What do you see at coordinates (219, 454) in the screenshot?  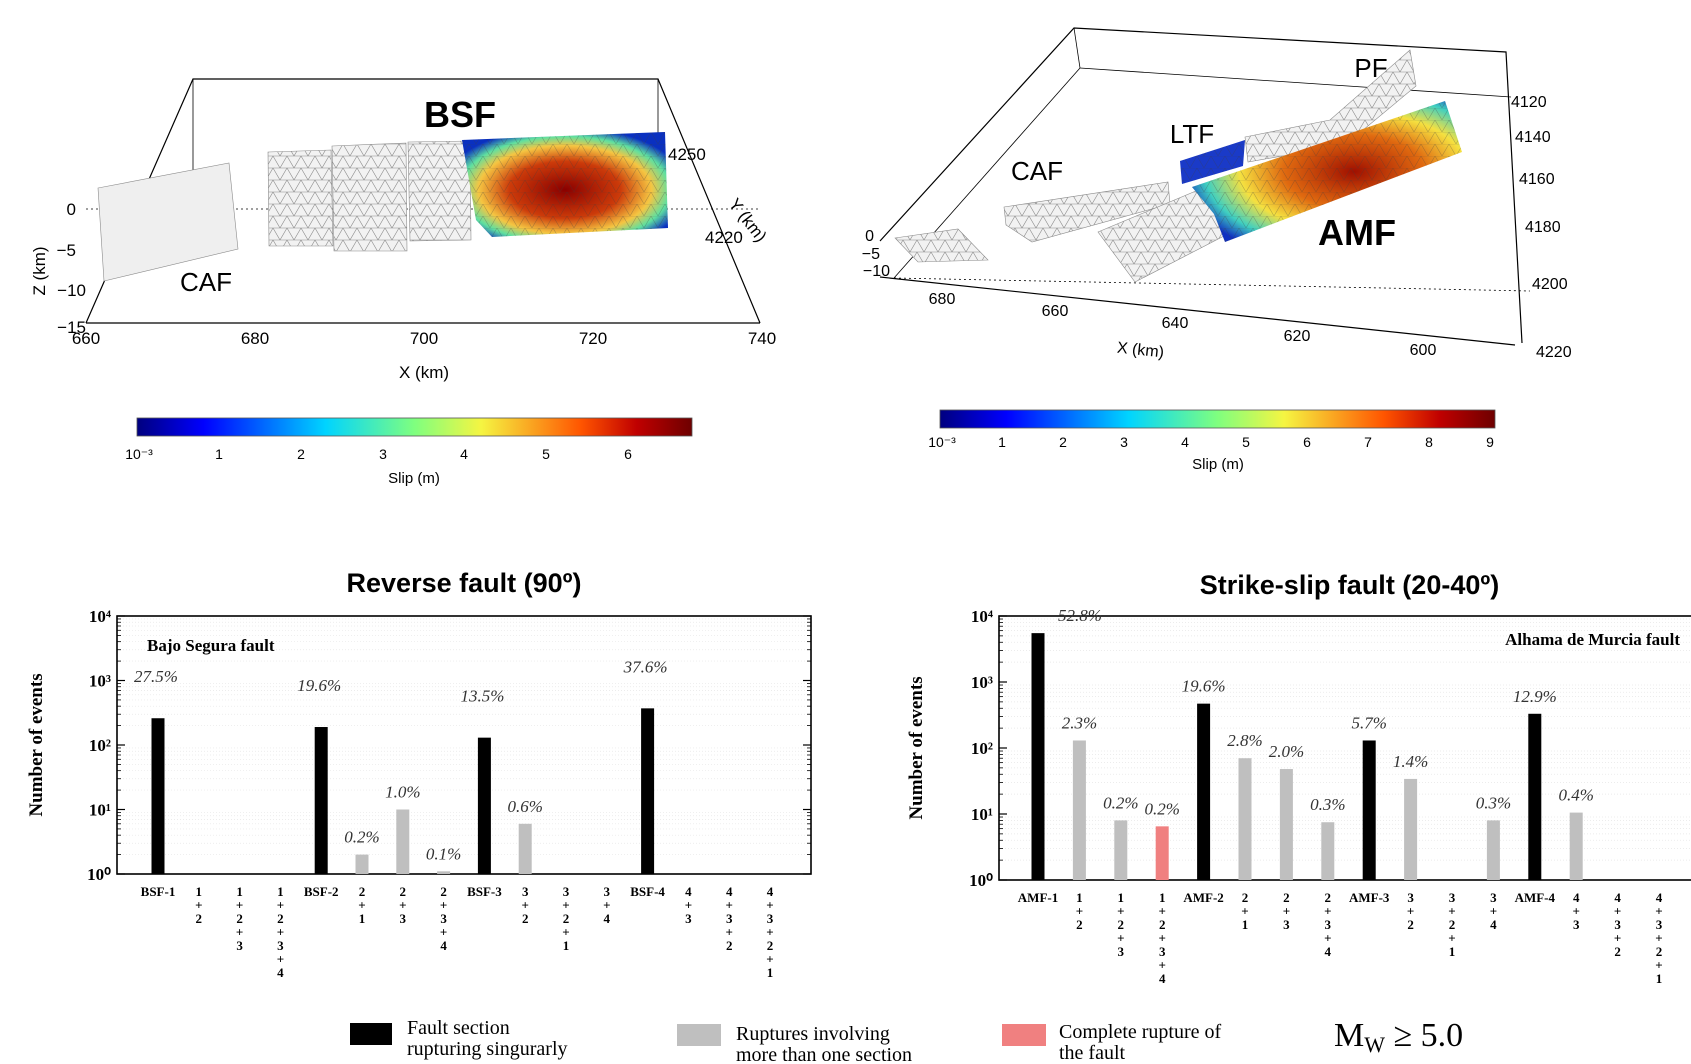 I see `colorbar-tick: 1` at bounding box center [219, 454].